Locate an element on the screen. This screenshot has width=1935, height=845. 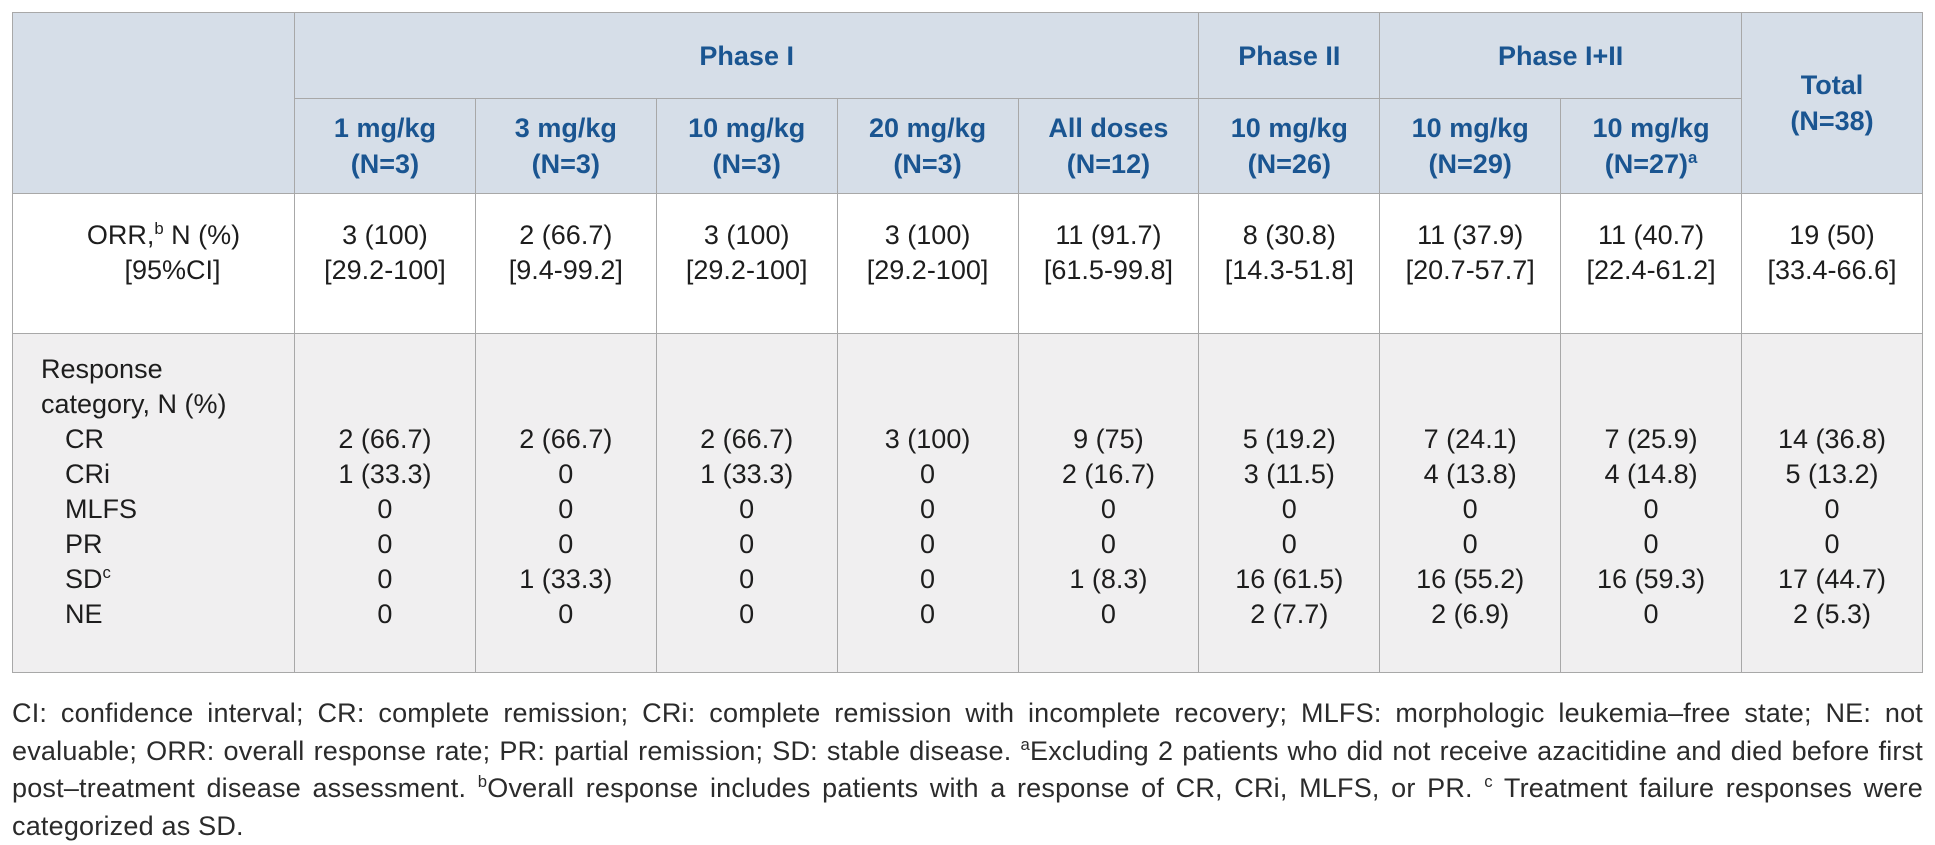
response-row-pr: PR 0 0 0 0 0 0 0 0 0 is located at coordinates (967, 544).